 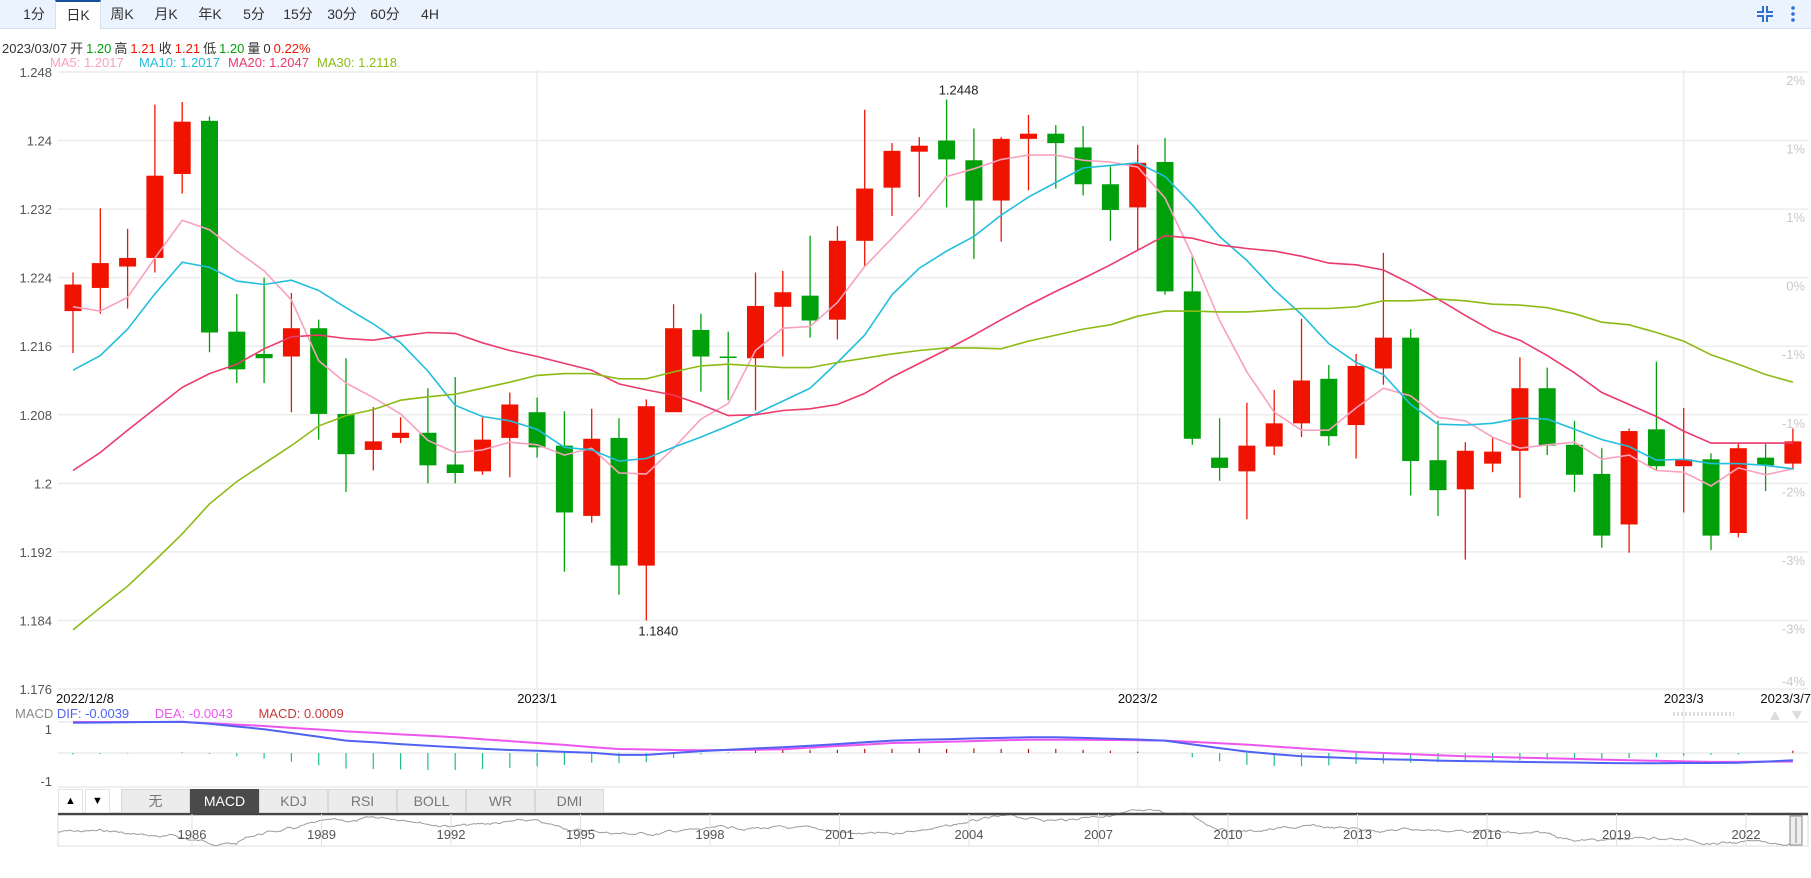 What do you see at coordinates (1098, 834) in the screenshot?
I see `navigator-year-label: 2007` at bounding box center [1098, 834].